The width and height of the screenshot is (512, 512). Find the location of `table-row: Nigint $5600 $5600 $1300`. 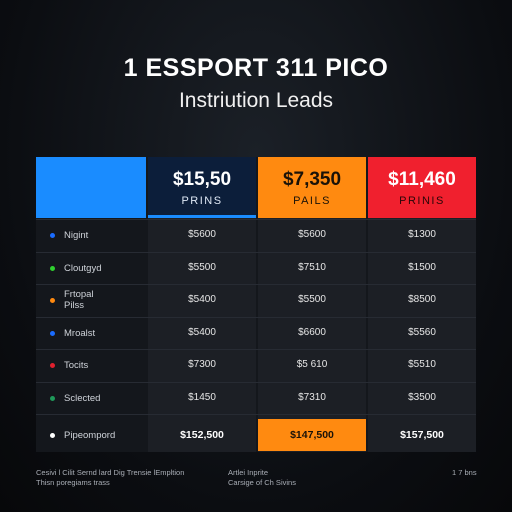

table-row: Nigint $5600 $5600 $1300 is located at coordinates (256, 235).